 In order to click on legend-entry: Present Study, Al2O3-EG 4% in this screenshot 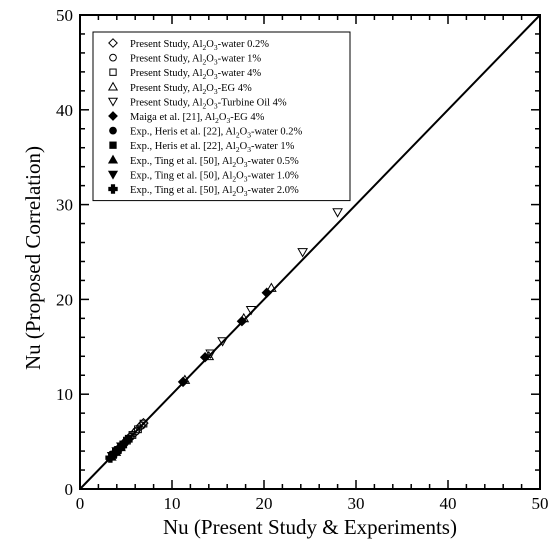, I will do `click(191, 89)`.